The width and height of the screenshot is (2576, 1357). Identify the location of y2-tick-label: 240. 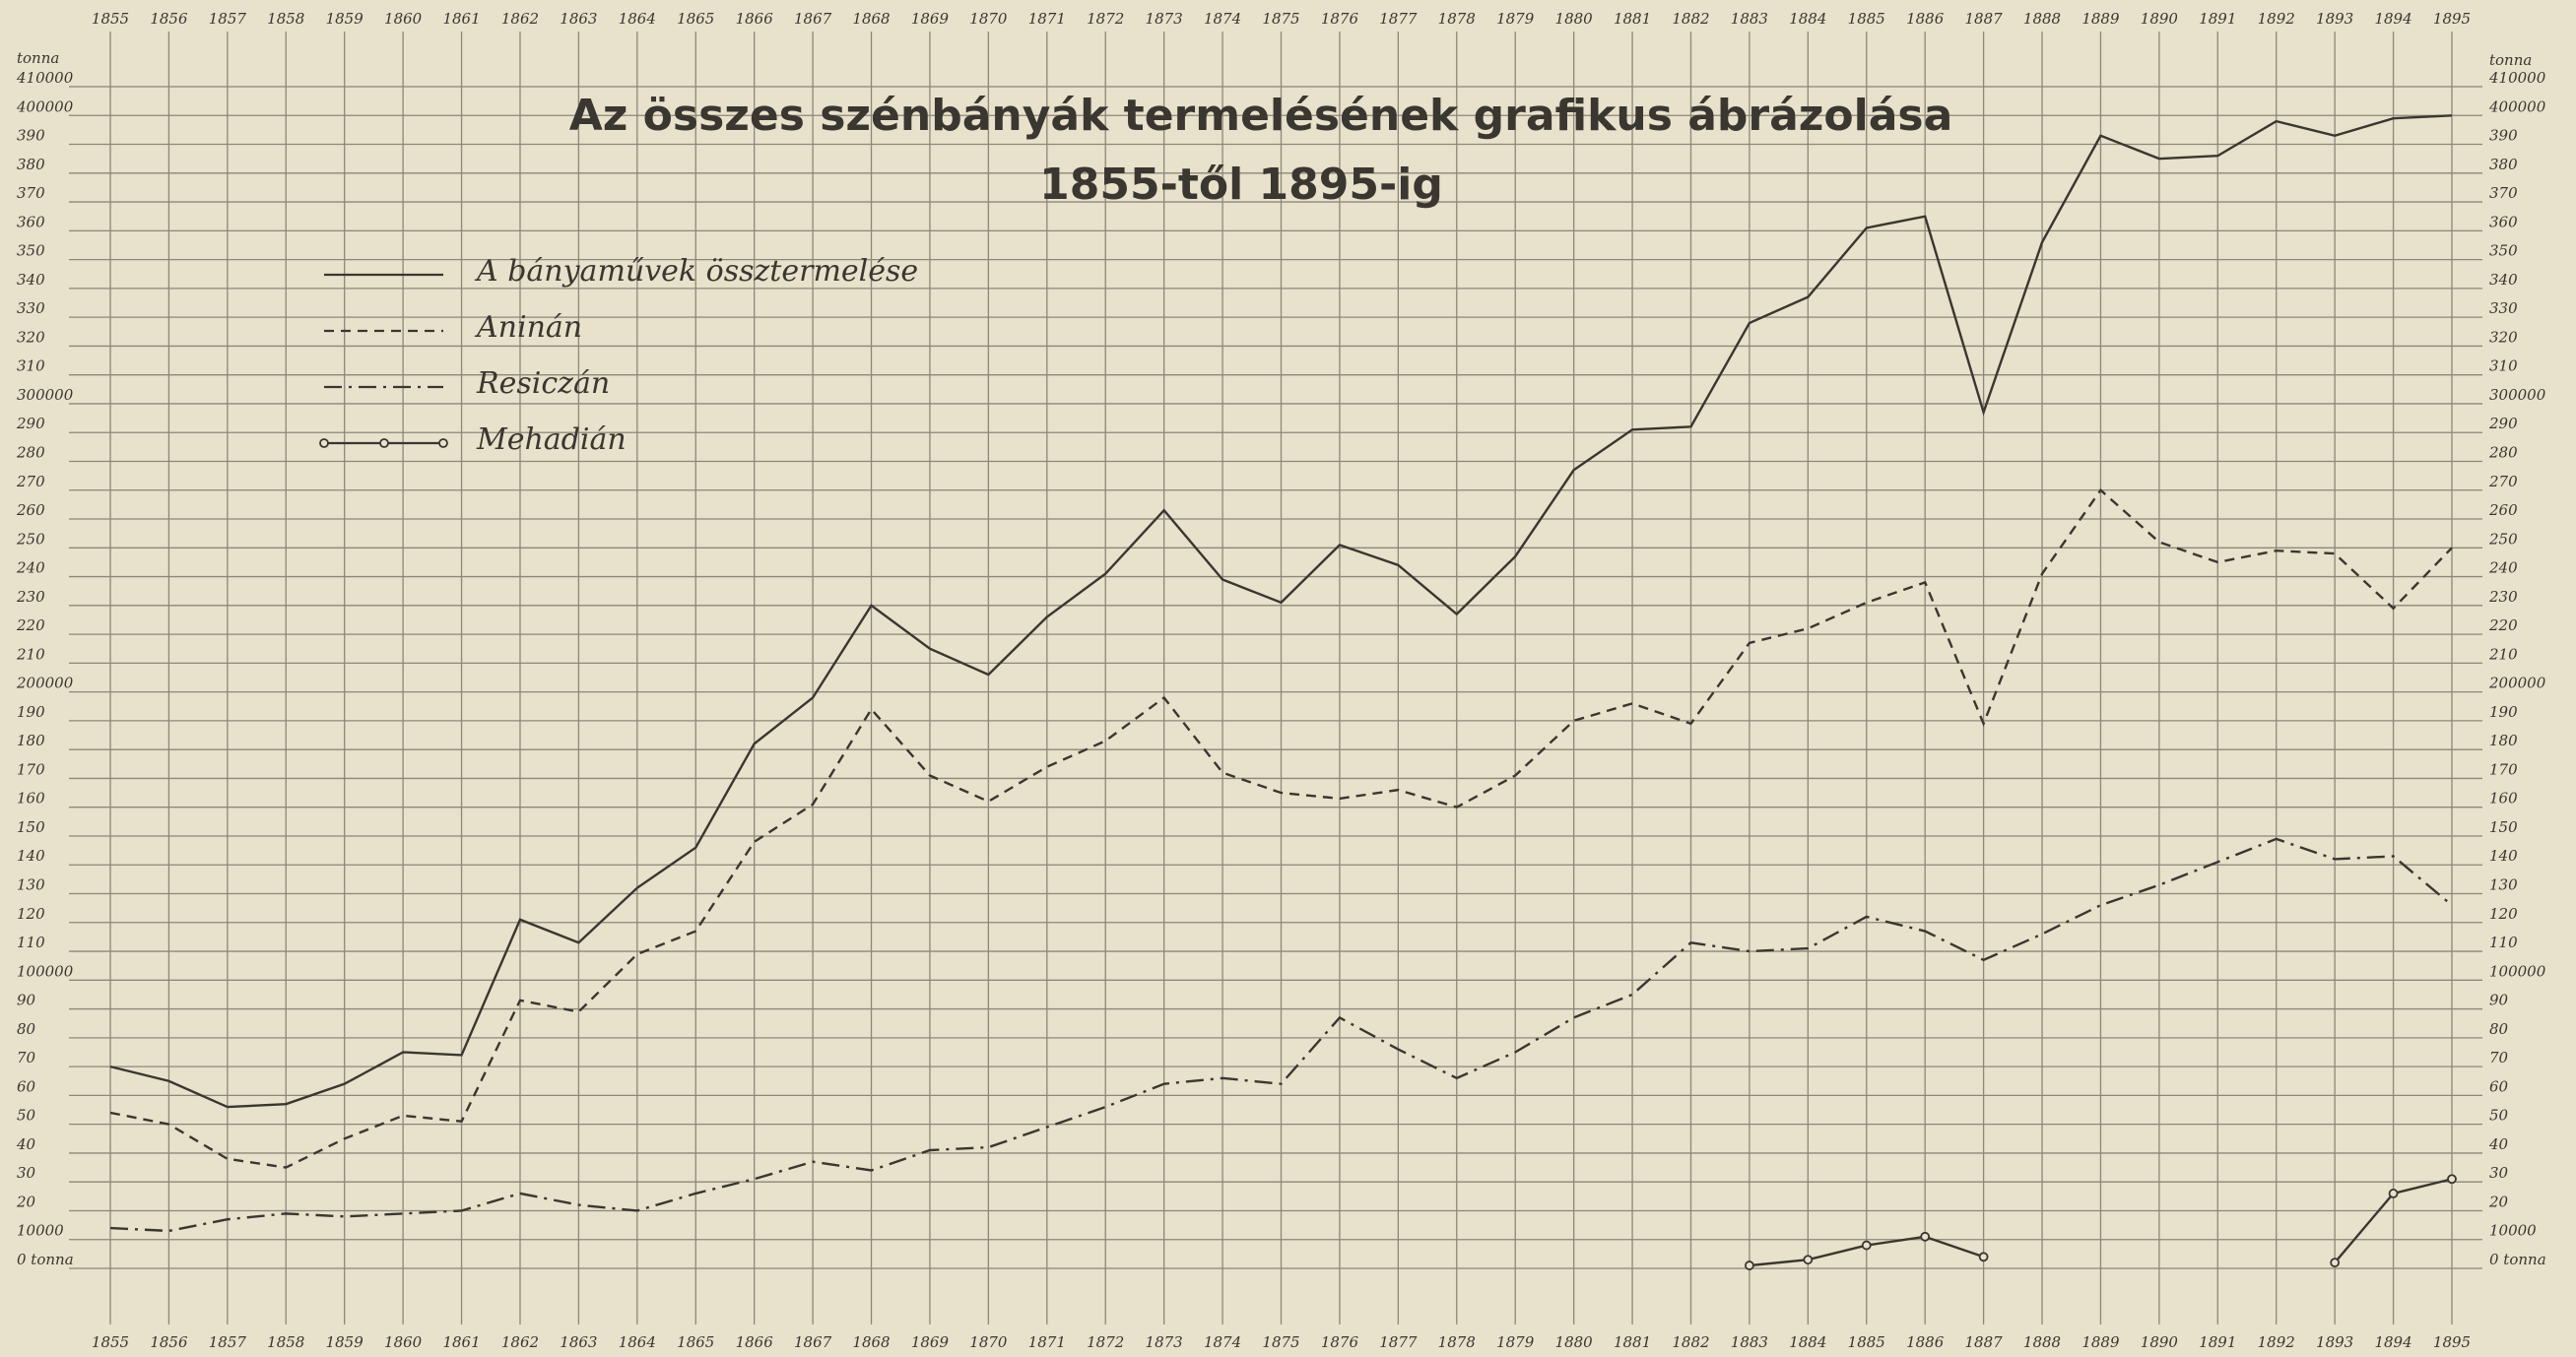
(2503, 568).